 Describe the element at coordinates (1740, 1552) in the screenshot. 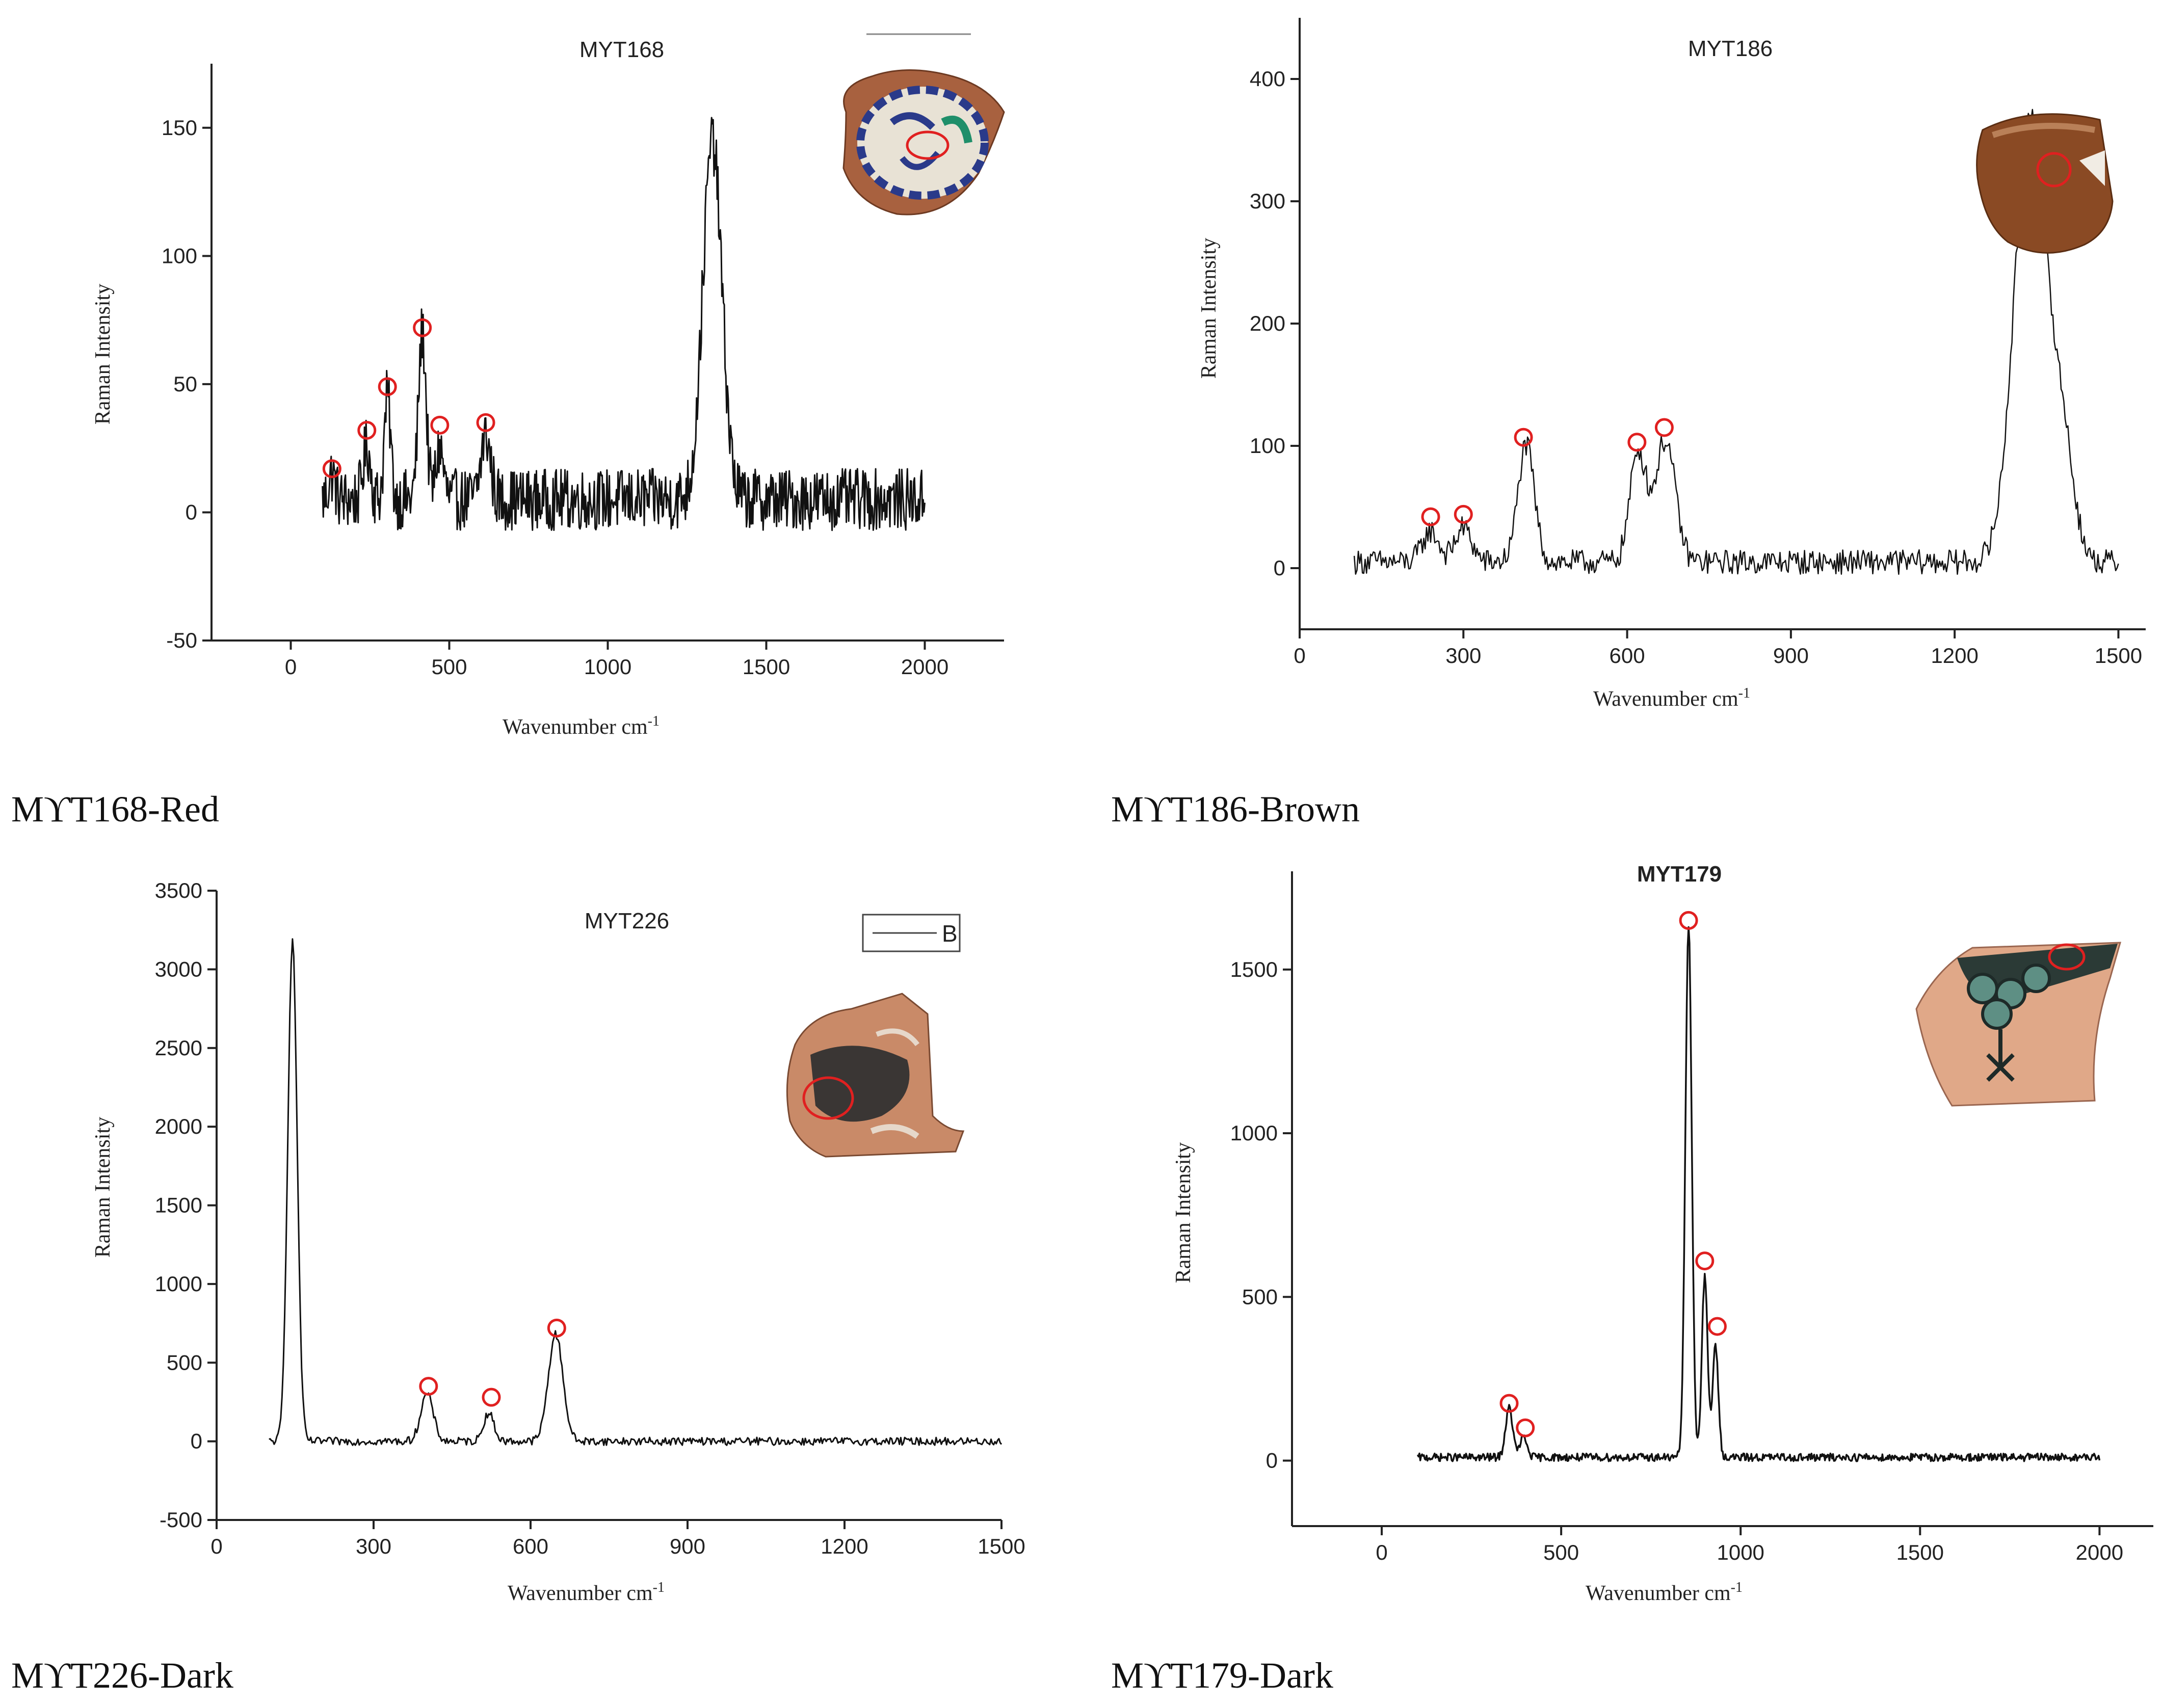

I see `x-tick-label: 1000` at that location.